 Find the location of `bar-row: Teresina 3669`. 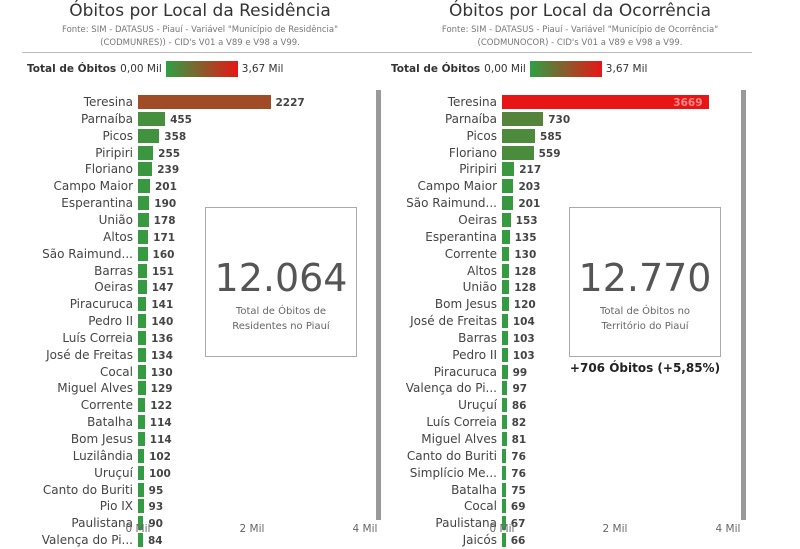

bar-row: Teresina 3669 is located at coordinates (545, 102).